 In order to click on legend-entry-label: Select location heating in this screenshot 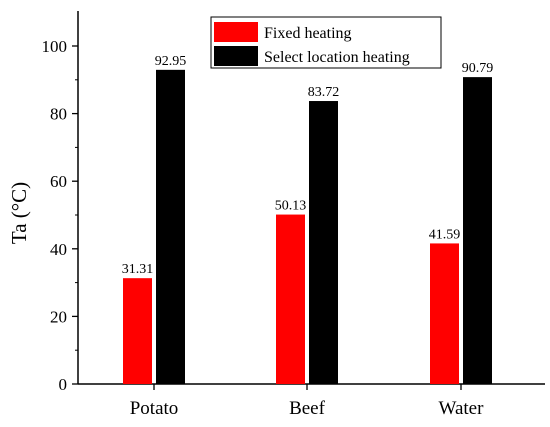, I will do `click(337, 57)`.